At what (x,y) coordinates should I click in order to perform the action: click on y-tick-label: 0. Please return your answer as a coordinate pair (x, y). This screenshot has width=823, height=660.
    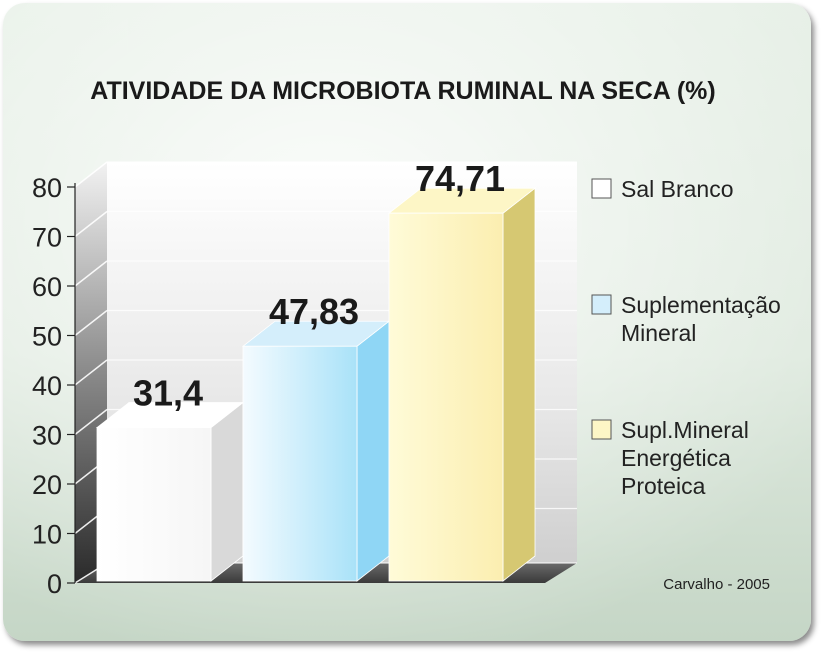
    Looking at the image, I should click on (54, 584).